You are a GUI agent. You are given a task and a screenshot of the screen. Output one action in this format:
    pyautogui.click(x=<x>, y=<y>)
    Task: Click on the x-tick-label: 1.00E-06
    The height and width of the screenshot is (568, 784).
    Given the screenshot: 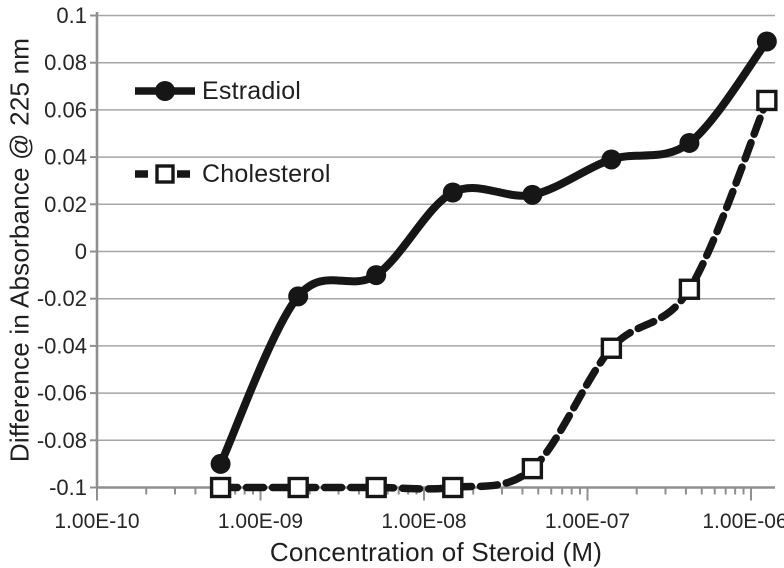 What is the action you would take?
    pyautogui.click(x=743, y=521)
    